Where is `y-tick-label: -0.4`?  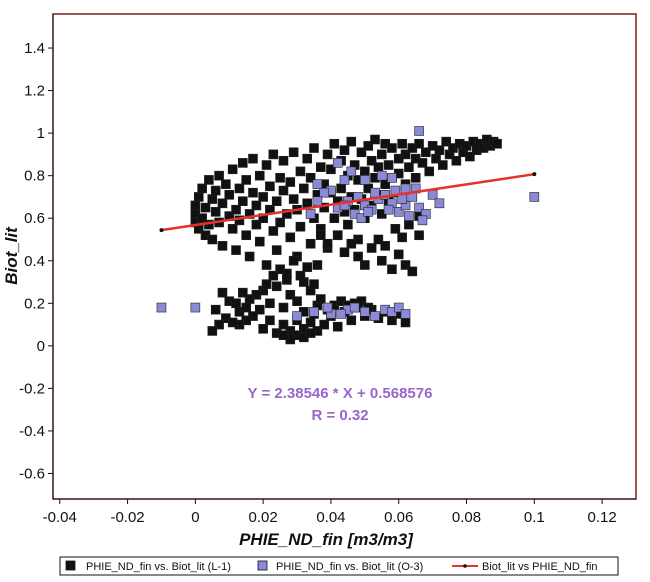 y-tick-label: -0.4 is located at coordinates (32, 431).